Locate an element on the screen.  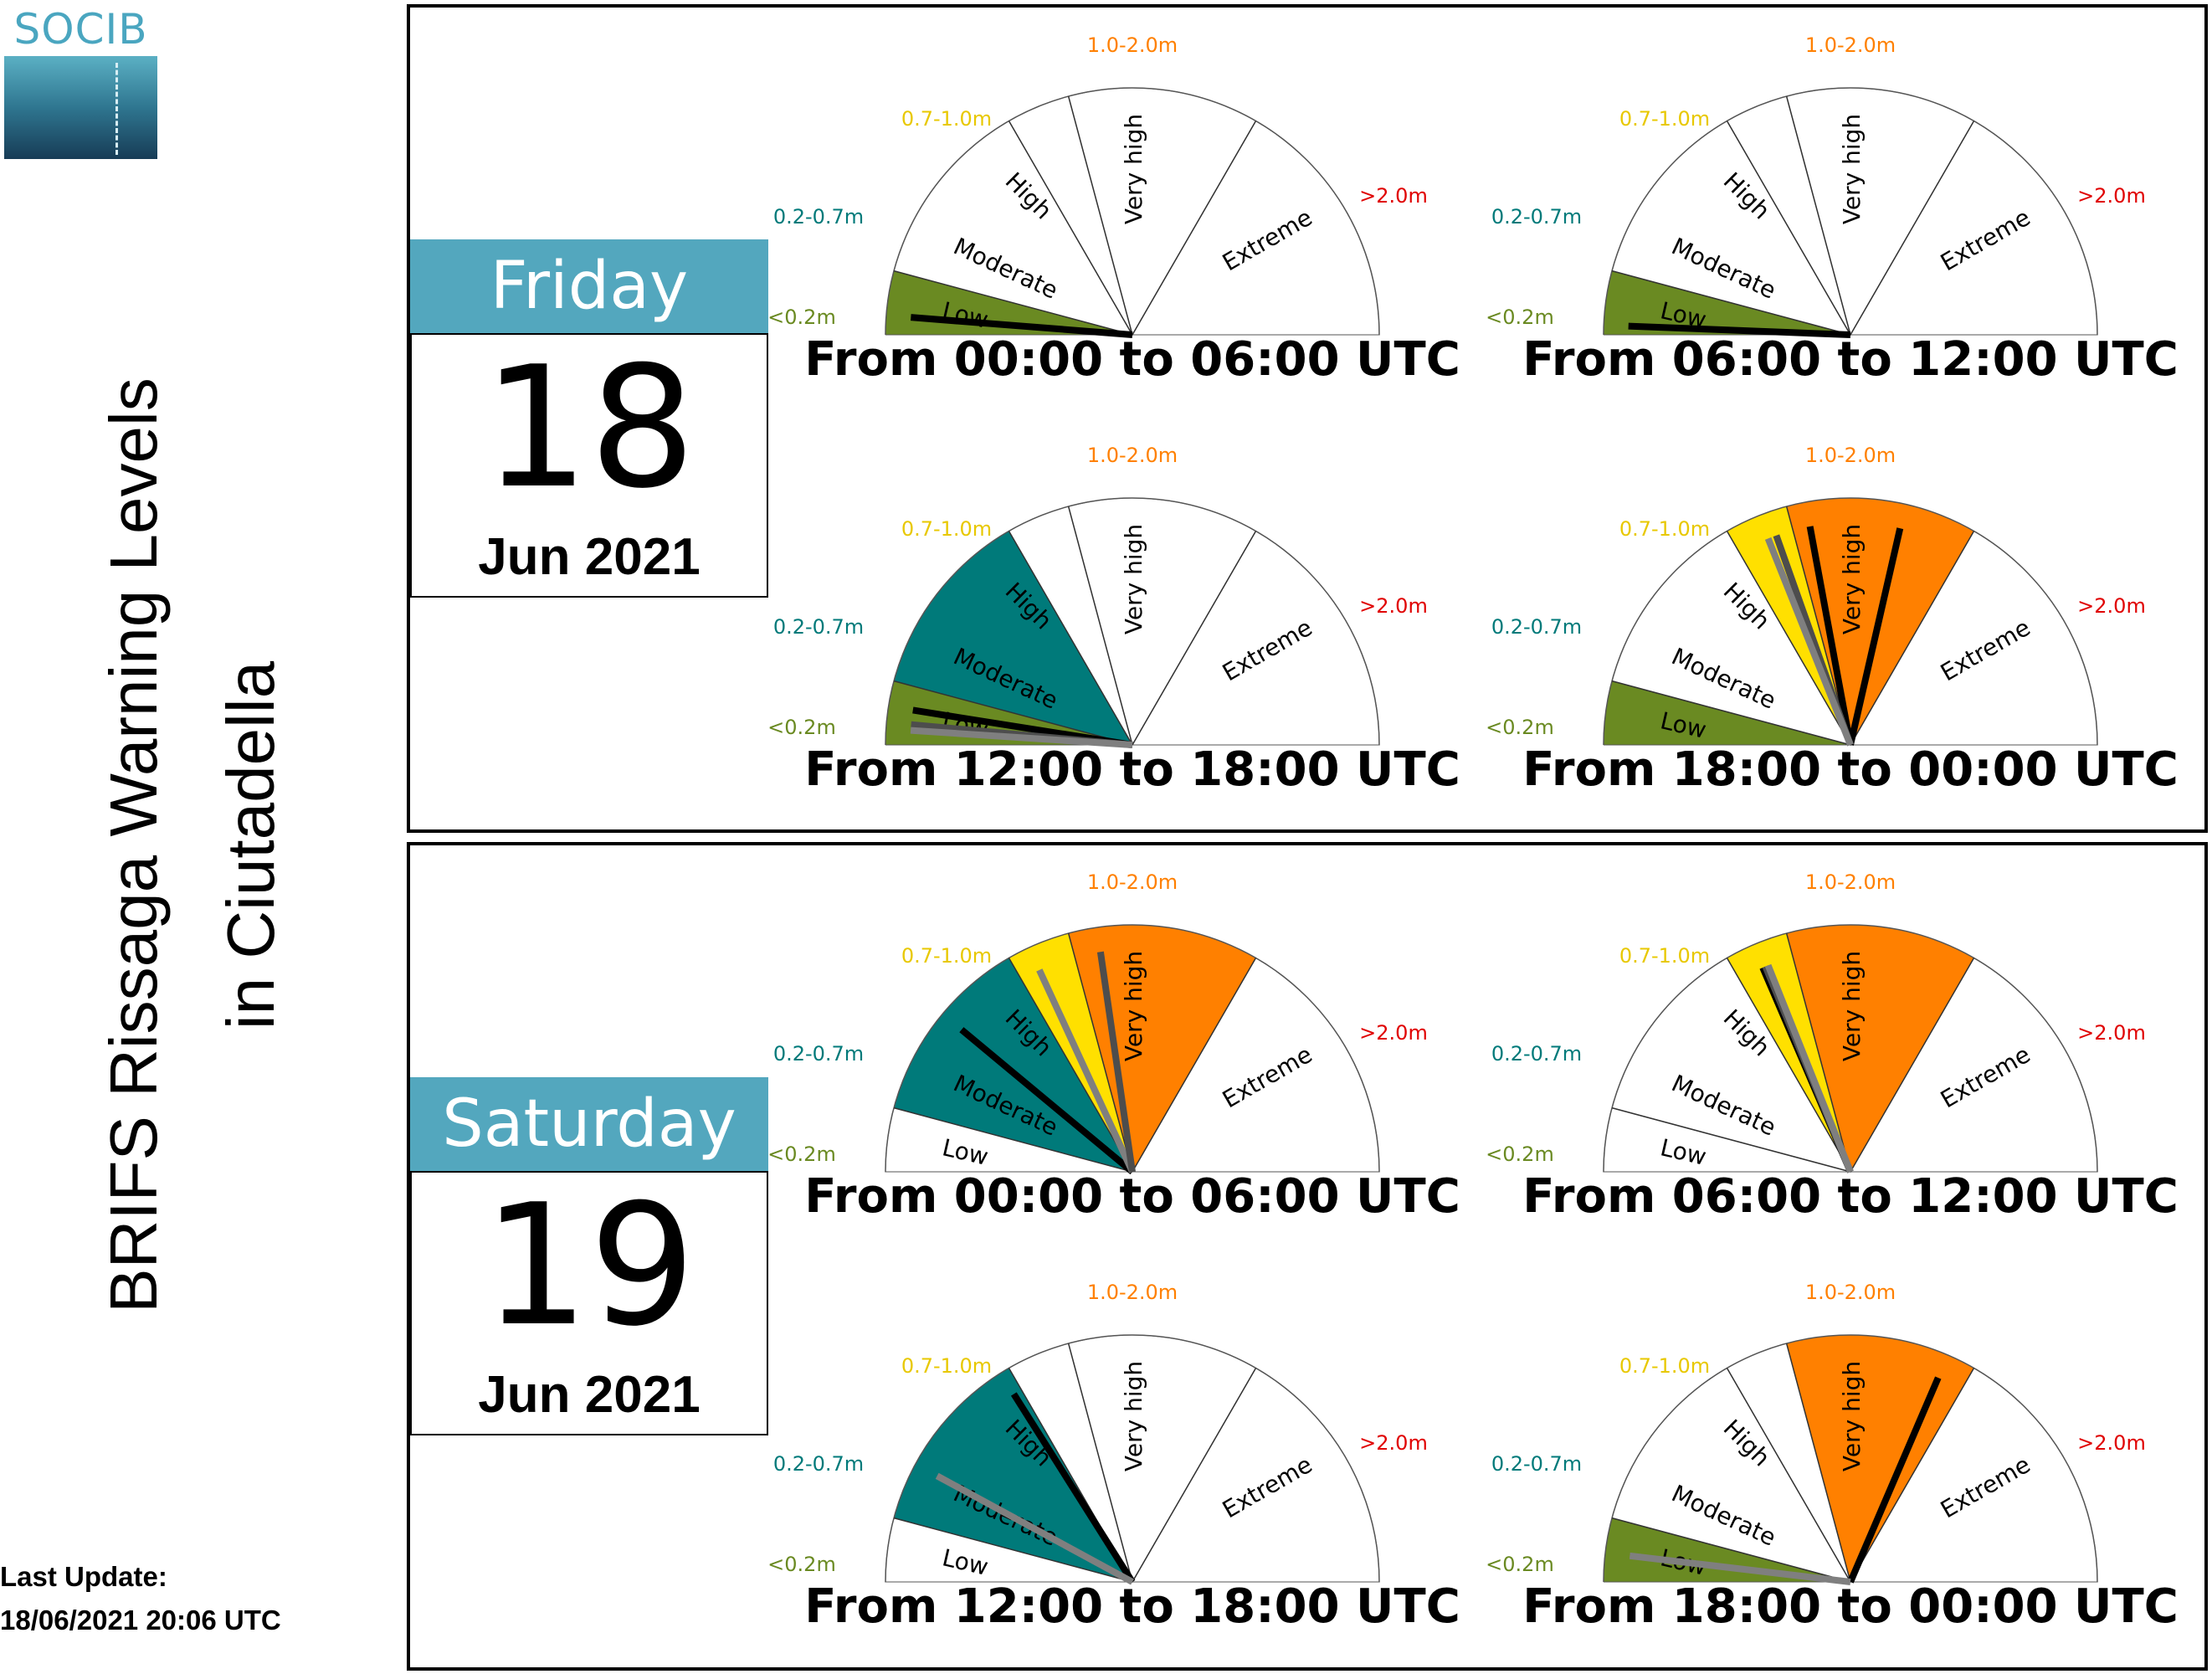
gauge-sector-moderate is located at coordinates (1013, 638).